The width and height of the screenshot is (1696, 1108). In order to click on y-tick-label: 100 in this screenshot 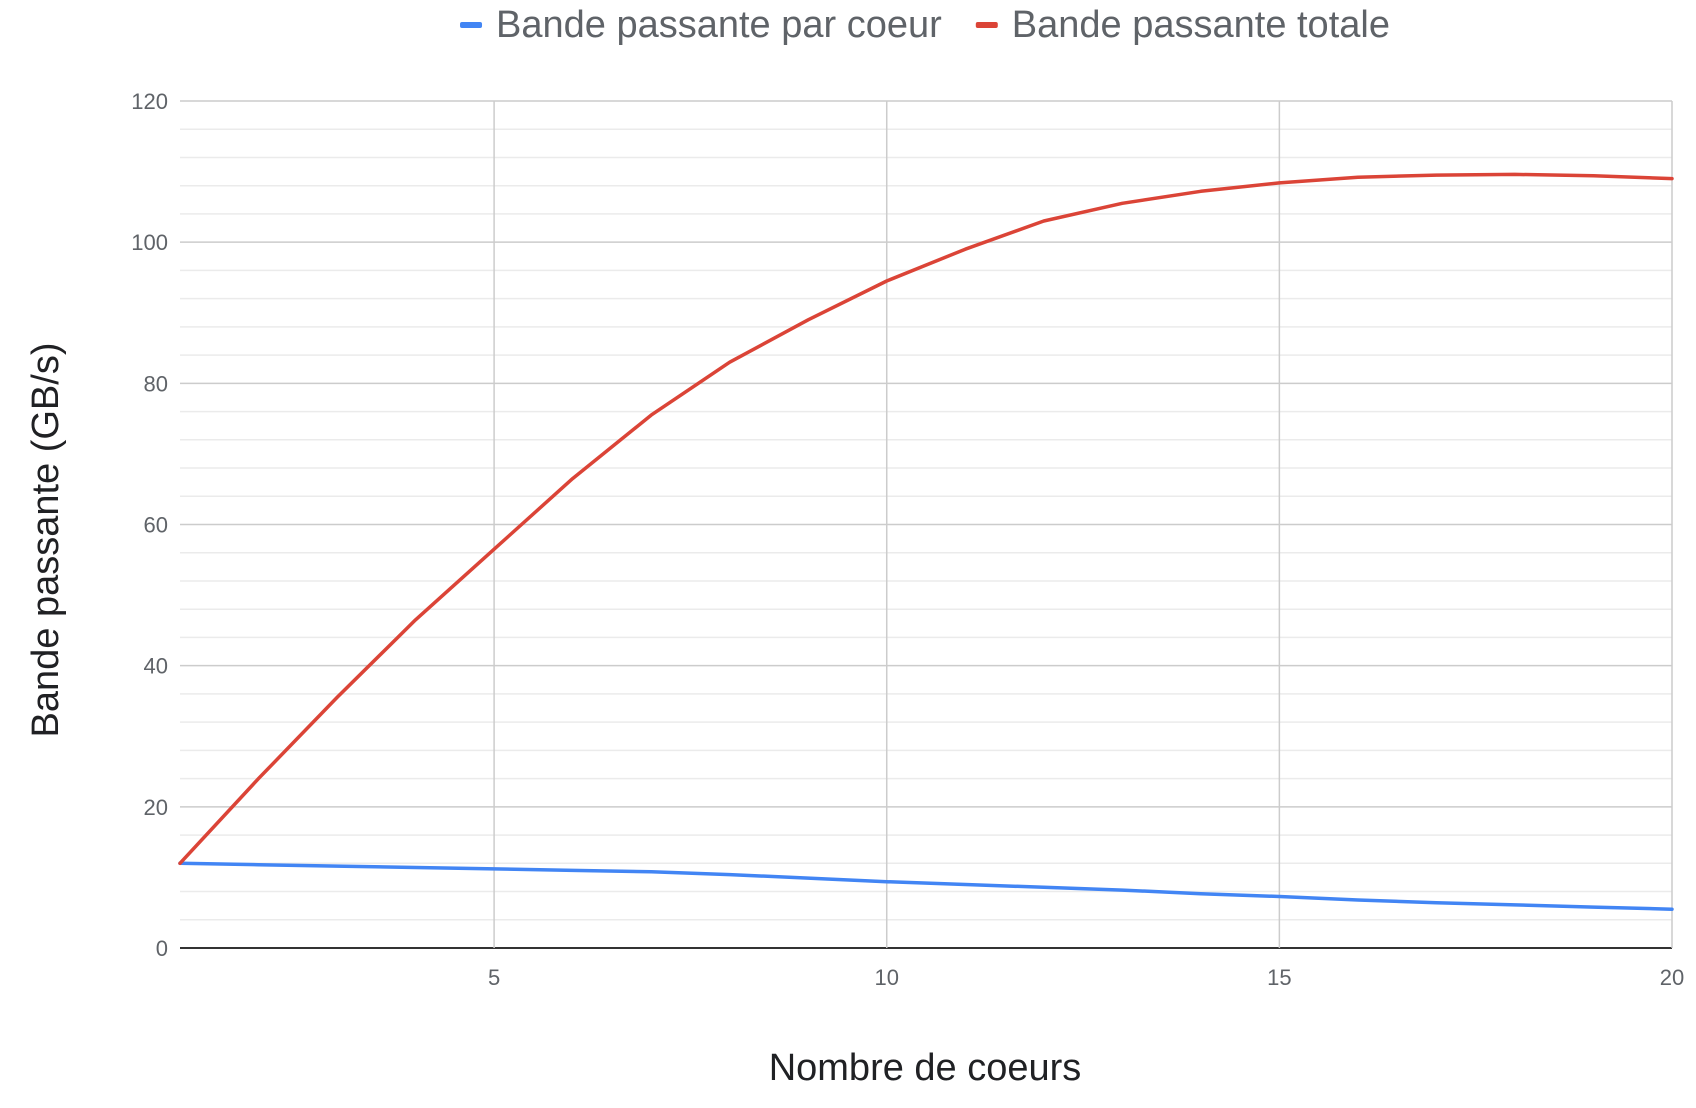, I will do `click(149, 242)`.